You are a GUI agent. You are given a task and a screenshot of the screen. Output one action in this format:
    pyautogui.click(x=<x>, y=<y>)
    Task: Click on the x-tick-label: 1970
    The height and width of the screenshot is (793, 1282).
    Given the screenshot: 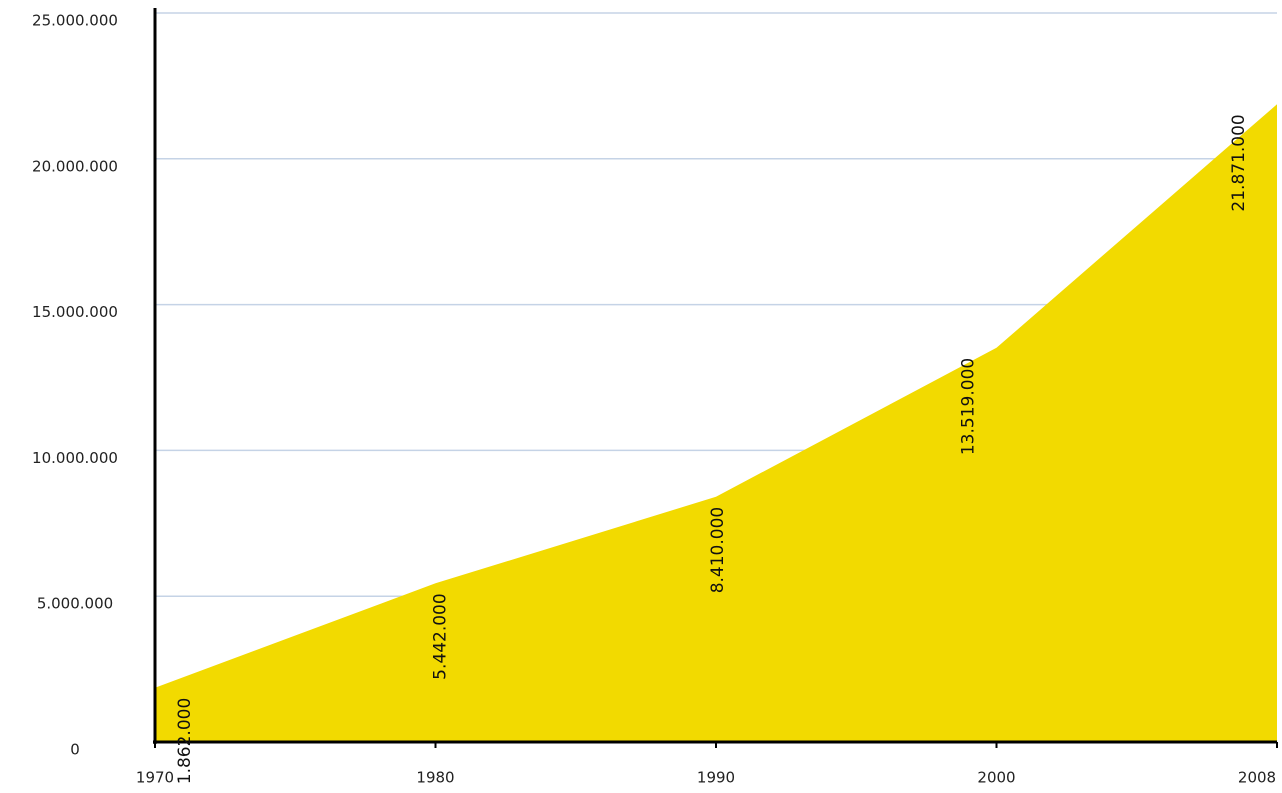 What is the action you would take?
    pyautogui.click(x=155, y=778)
    